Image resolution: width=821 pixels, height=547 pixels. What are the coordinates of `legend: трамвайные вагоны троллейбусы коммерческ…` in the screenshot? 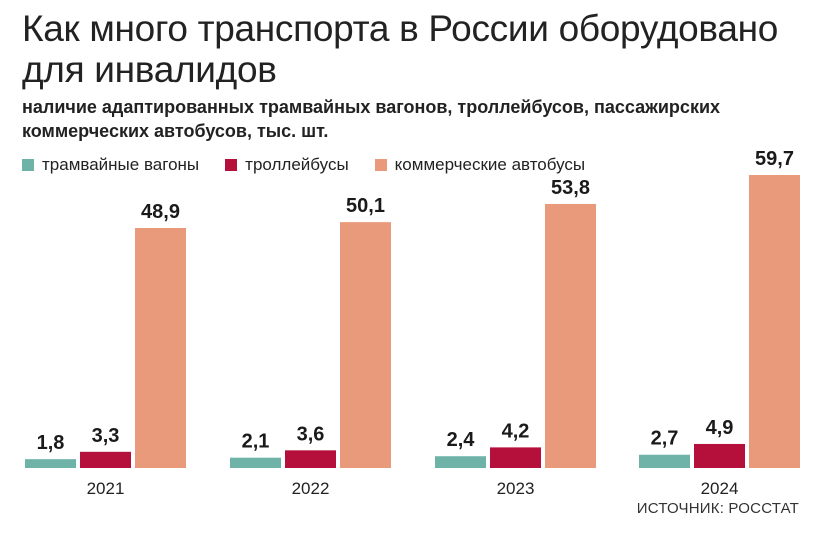 It's located at (316, 165).